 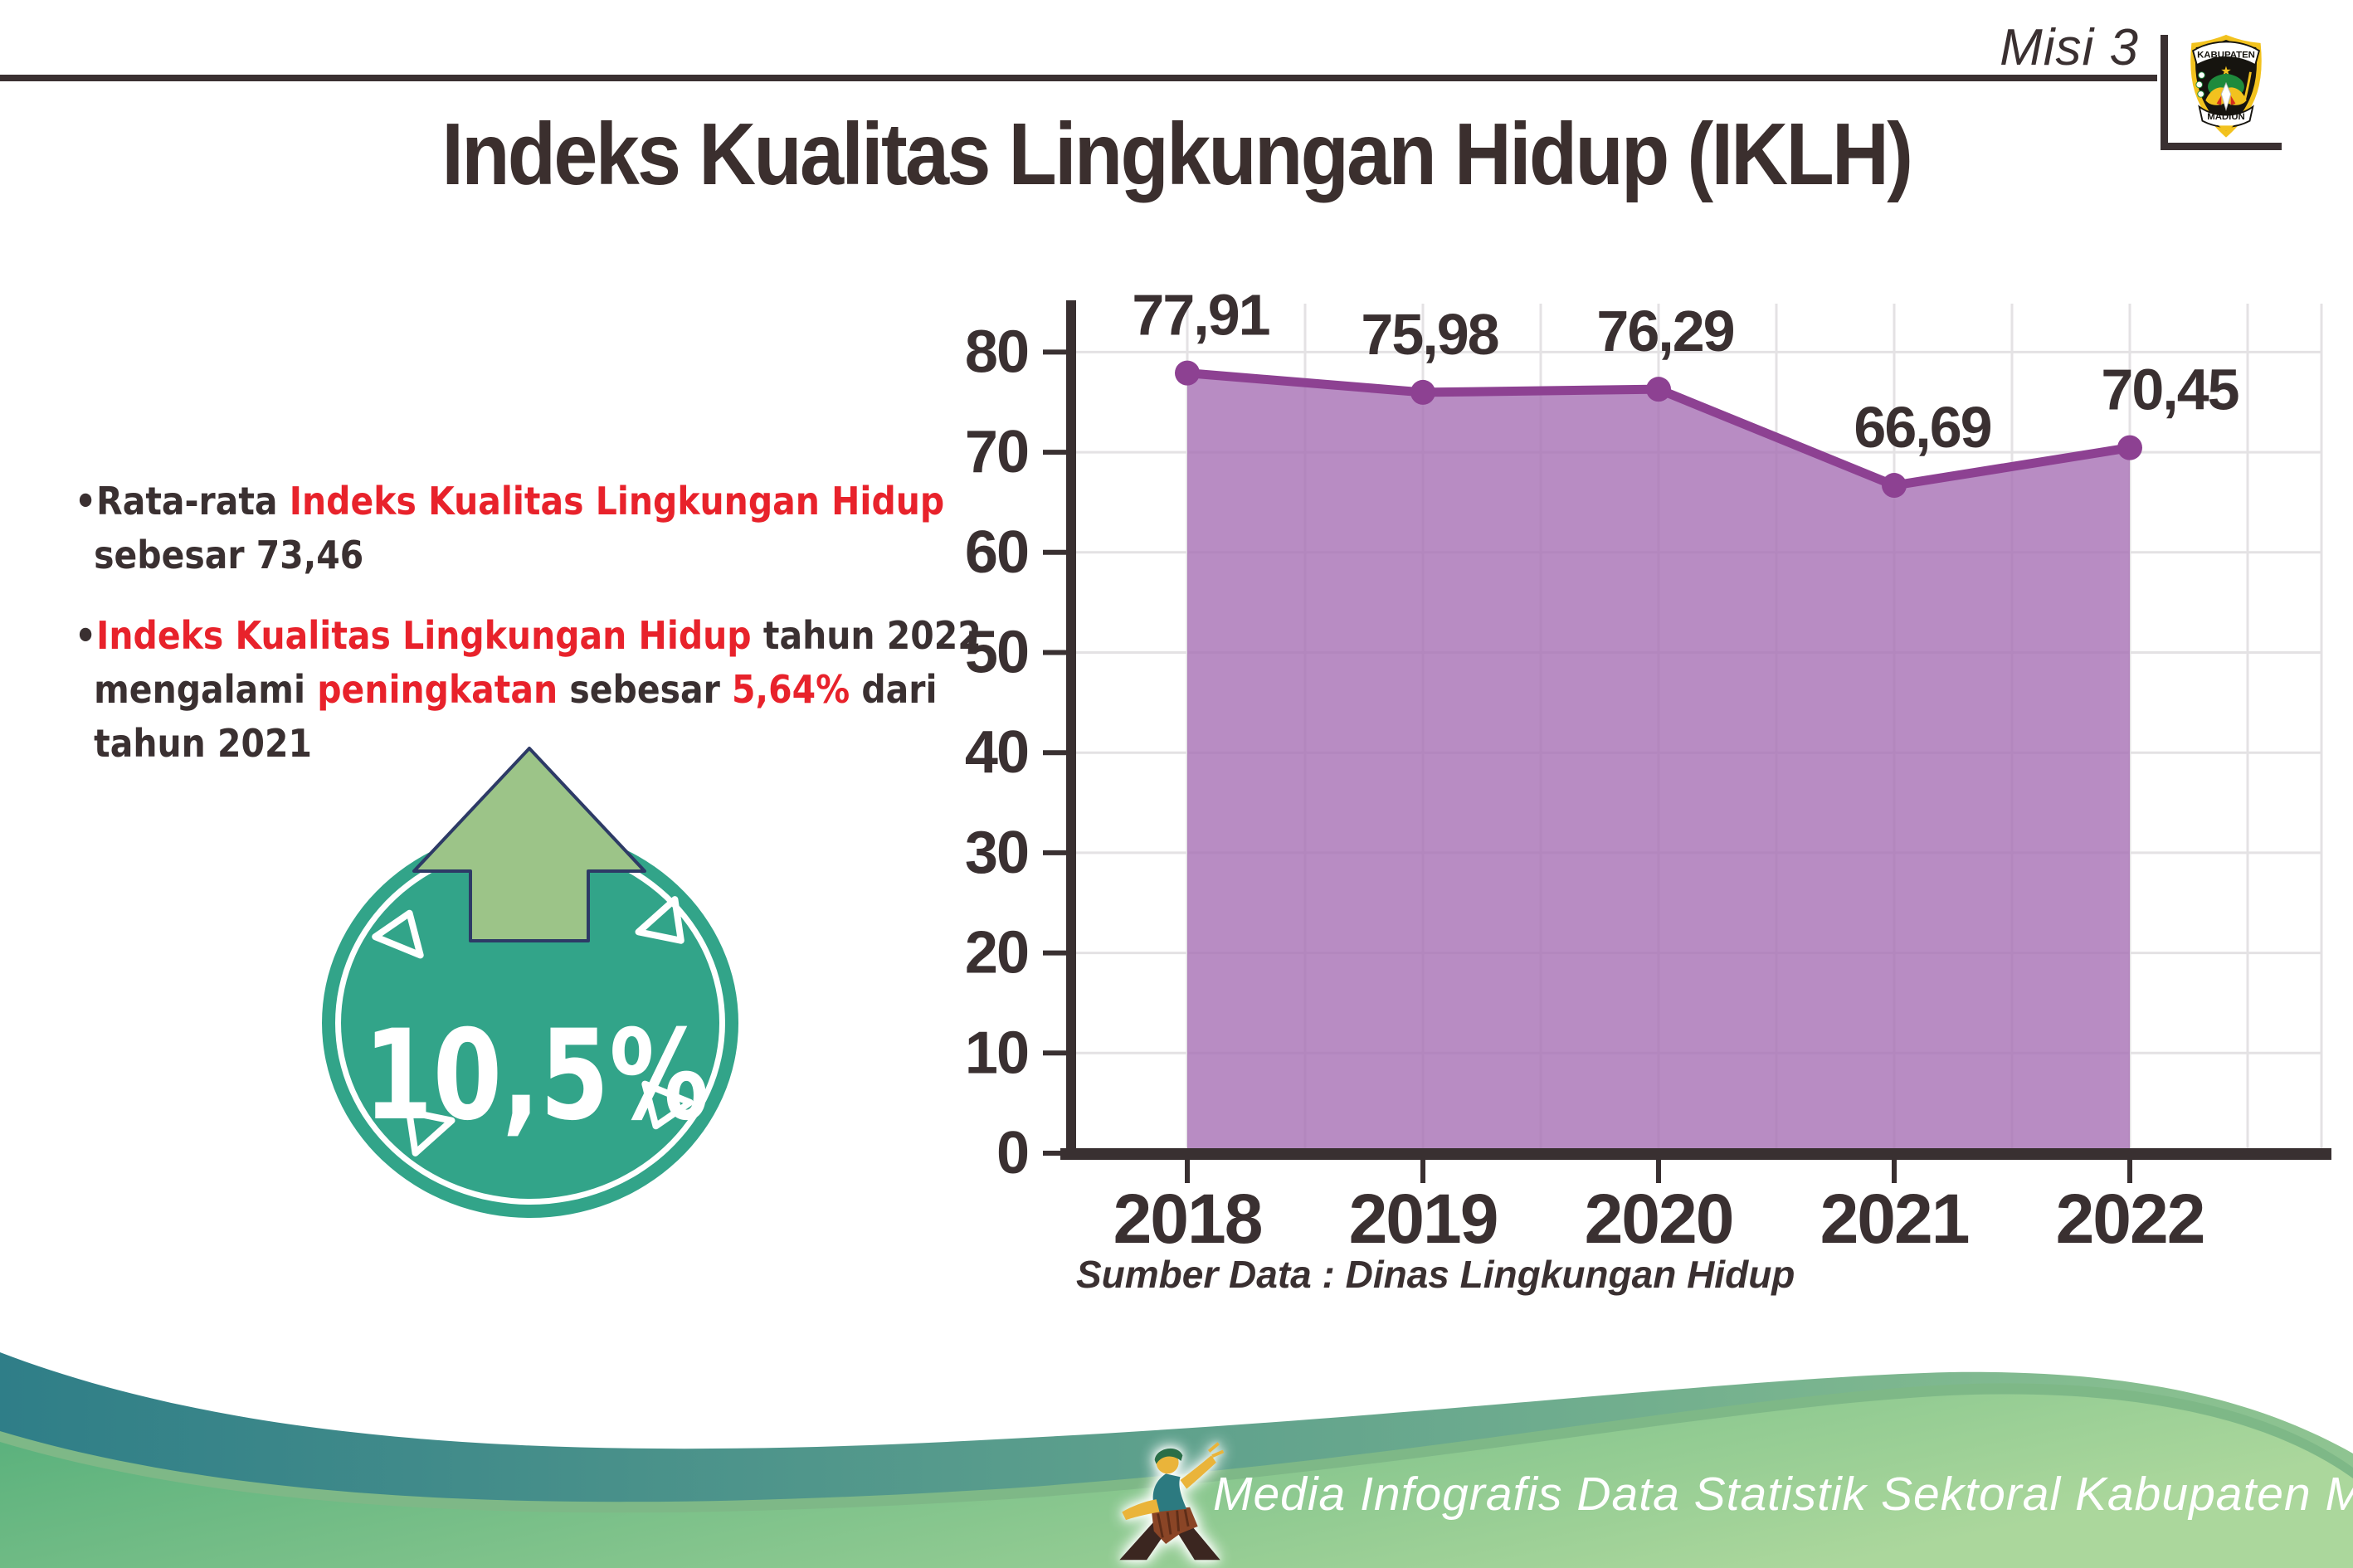 What do you see at coordinates (1922, 427) in the screenshot?
I see `point-label: 66,69` at bounding box center [1922, 427].